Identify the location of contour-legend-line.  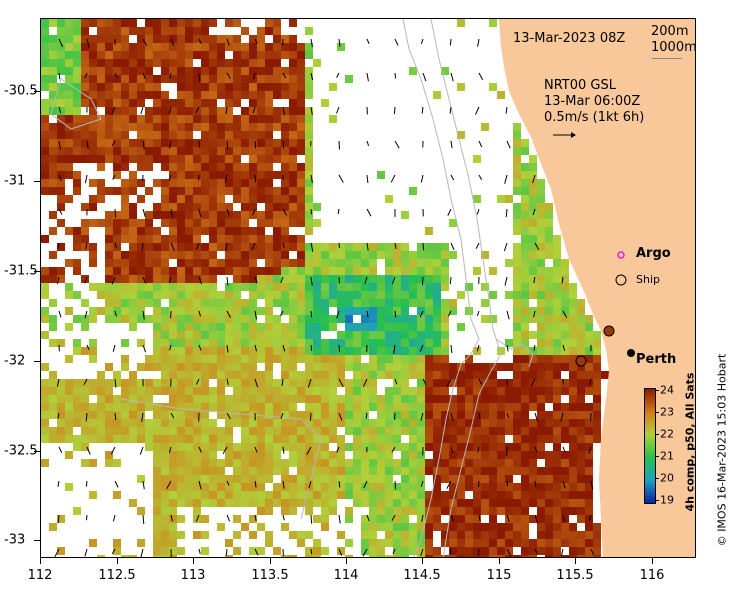
(667, 58).